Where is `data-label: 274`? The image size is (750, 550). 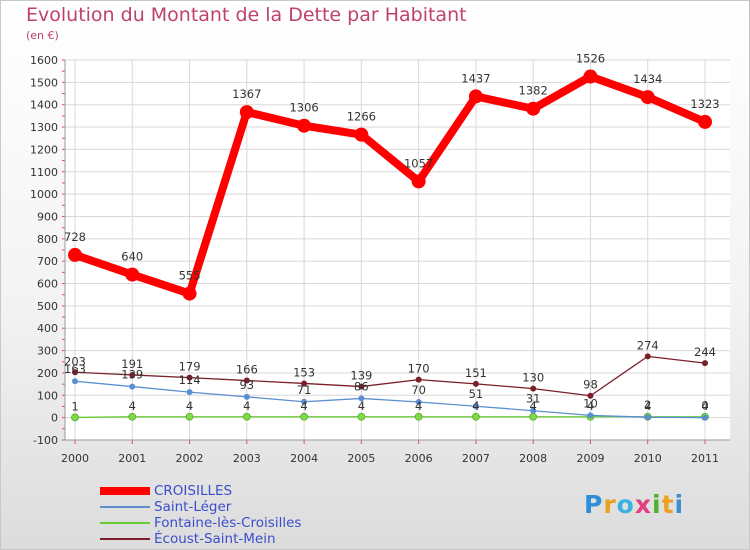
data-label: 274 is located at coordinates (648, 345).